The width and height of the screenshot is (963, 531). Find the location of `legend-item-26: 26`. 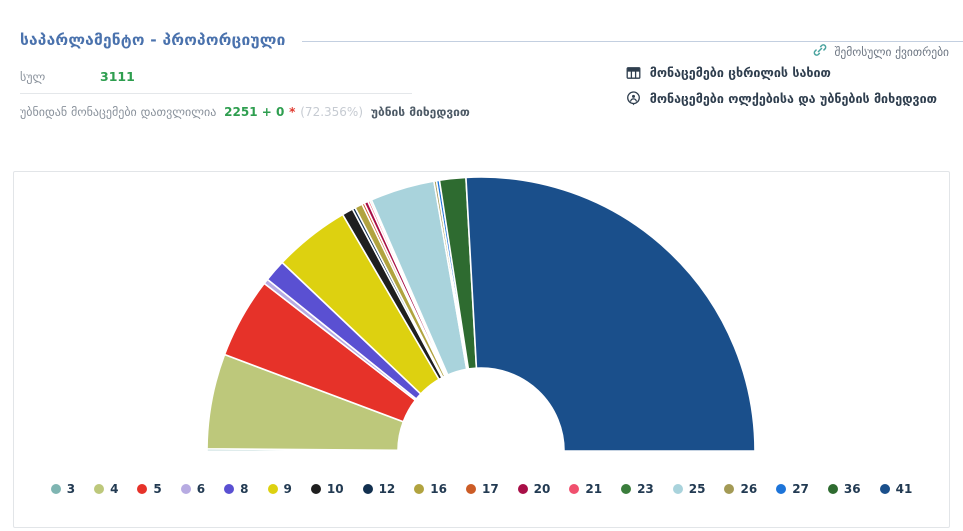

legend-item-26: 26 is located at coordinates (740, 489).